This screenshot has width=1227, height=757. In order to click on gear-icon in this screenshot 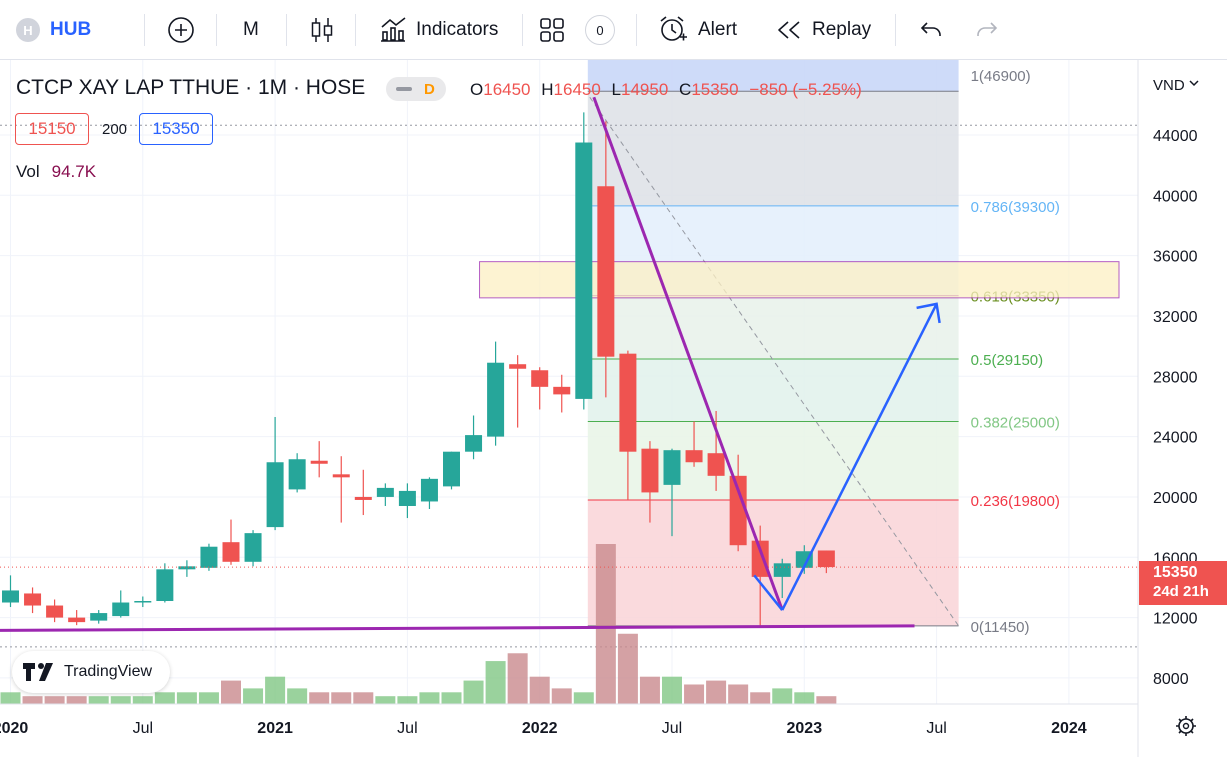, I will do `click(1186, 726)`.